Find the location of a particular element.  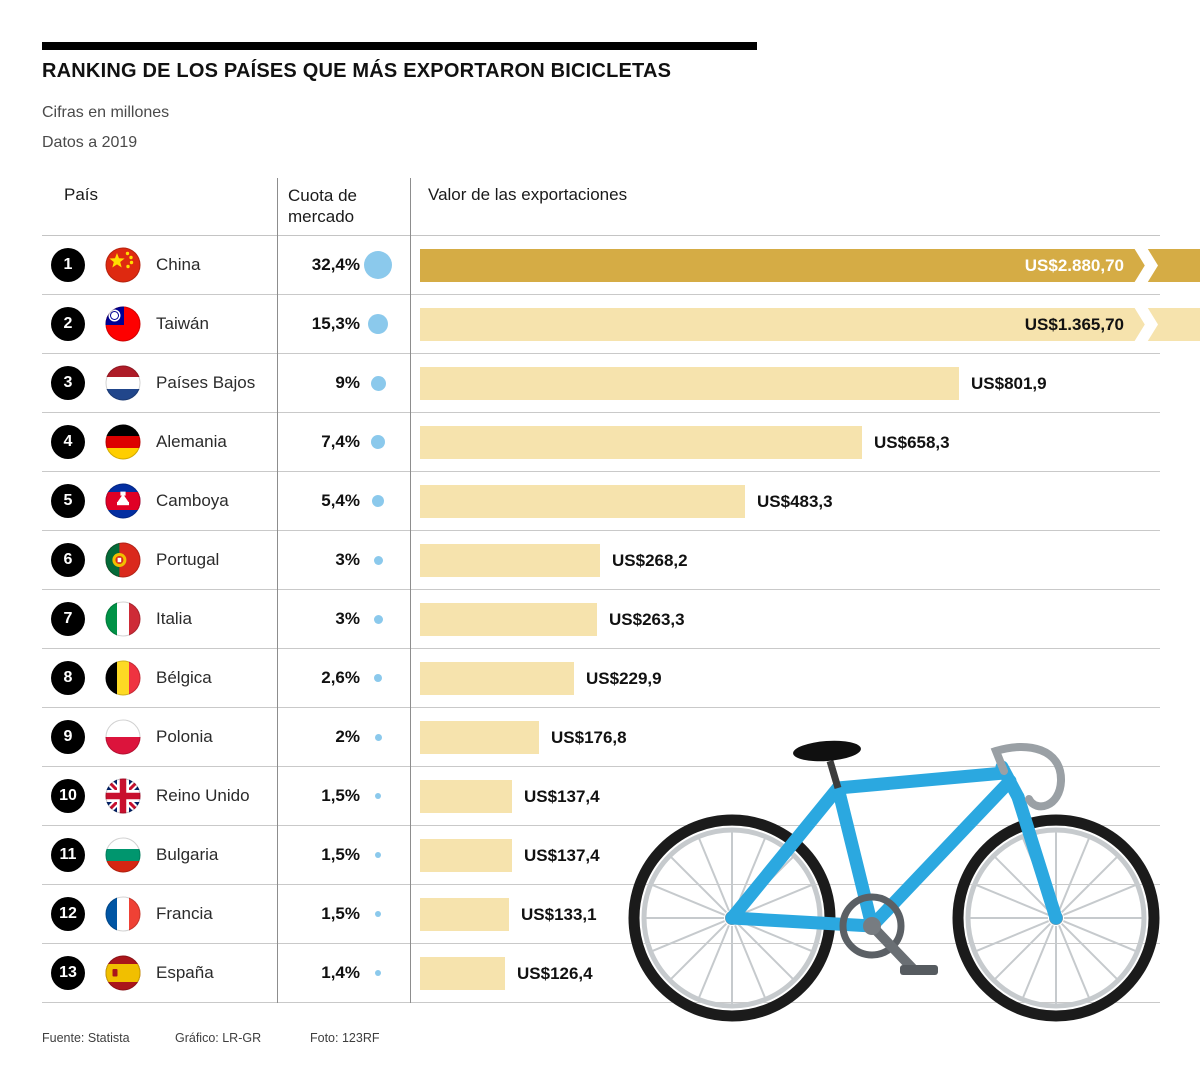

export-bar-area: US$1.365,70 is located at coordinates (810, 324).